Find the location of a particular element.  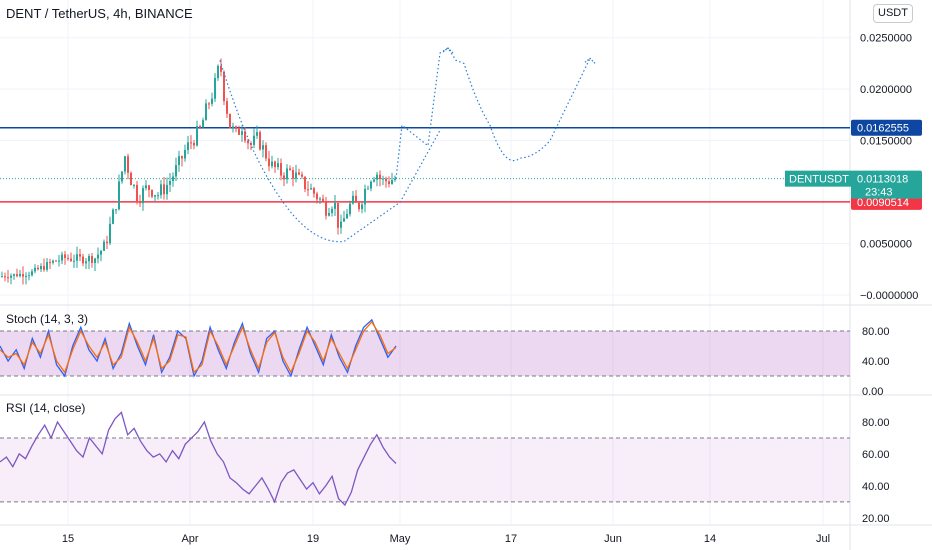

stoch-pane is located at coordinates (425, 348).